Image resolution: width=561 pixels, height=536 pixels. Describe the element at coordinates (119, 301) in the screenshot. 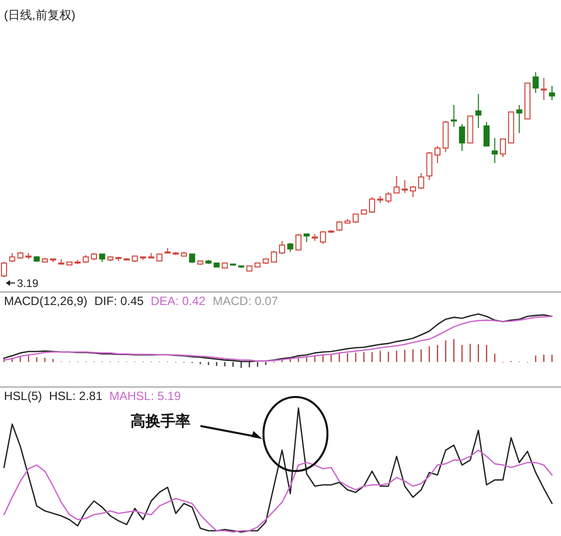

I see `text: DIF: 0.45` at that location.